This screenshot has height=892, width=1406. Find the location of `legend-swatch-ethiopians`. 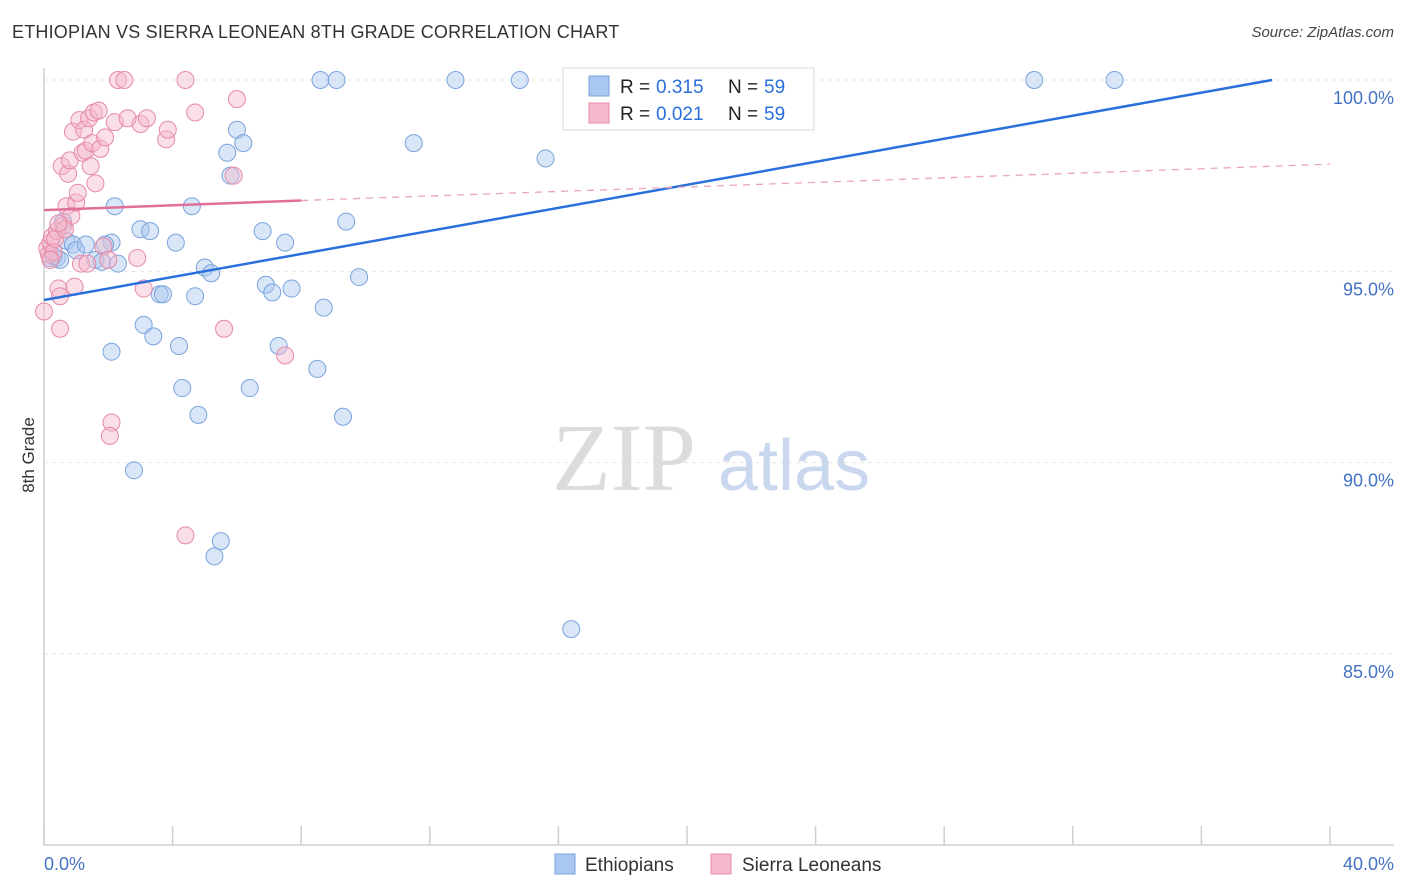

legend-swatch-ethiopians is located at coordinates (599, 86).